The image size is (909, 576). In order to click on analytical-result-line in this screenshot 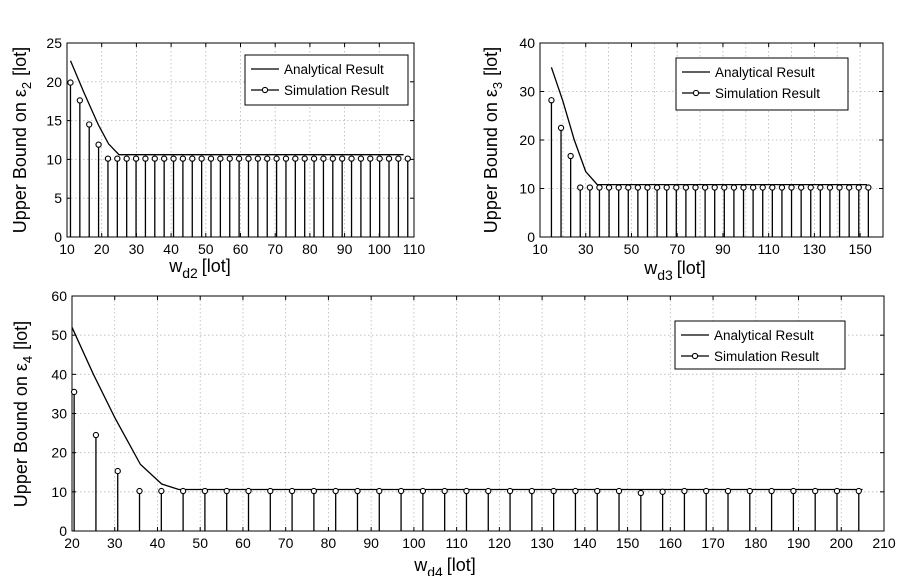, I will do `click(708, 126)`.